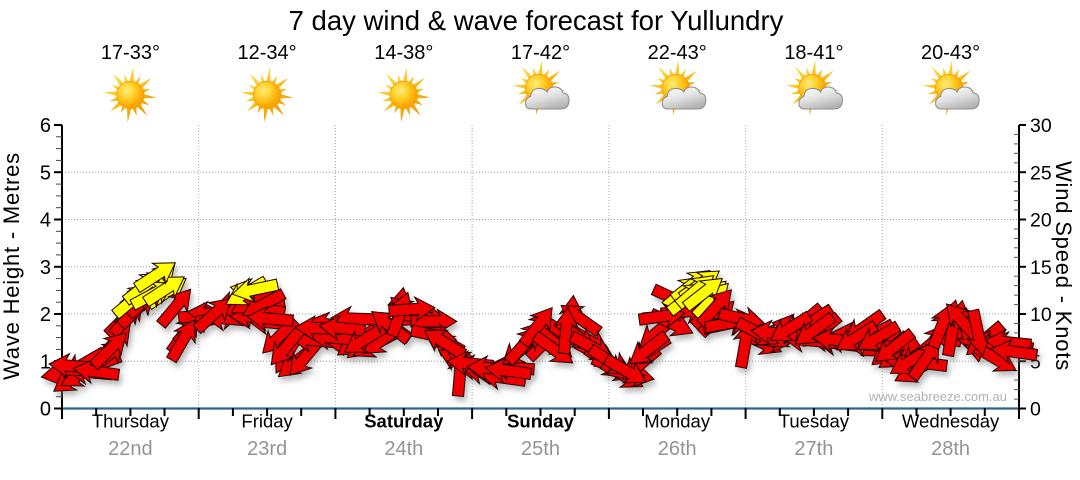 Image resolution: width=1080 pixels, height=480 pixels. Describe the element at coordinates (677, 53) in the screenshot. I see `svg-text: 22-43°` at that location.